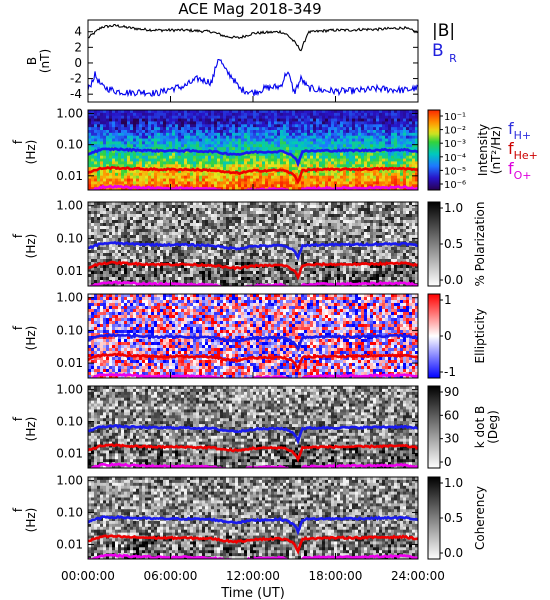  Describe the element at coordinates (253, 244) in the screenshot. I see `polarization-spectrogram` at that location.